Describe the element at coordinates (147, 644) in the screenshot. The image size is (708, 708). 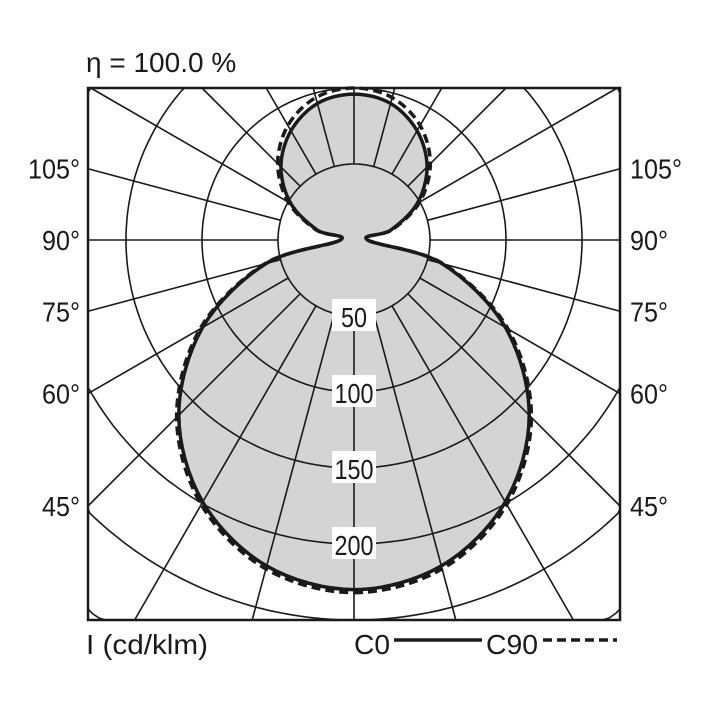
I see `unit-label: I (cd/klm)` at that location.